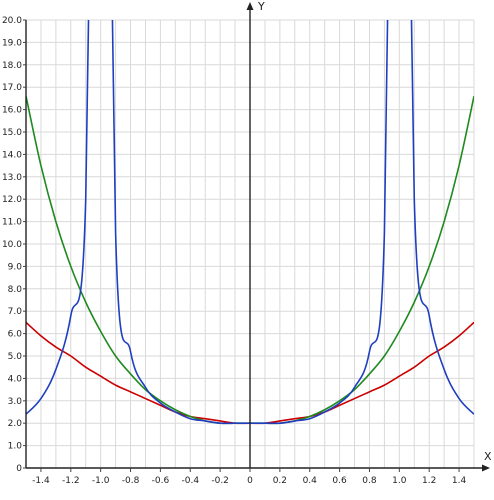  Describe the element at coordinates (250, 6) in the screenshot. I see `y-axis-arrow` at that location.